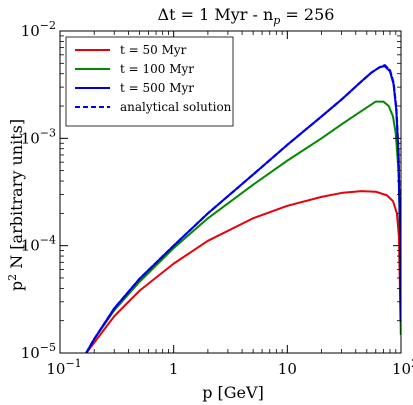  What do you see at coordinates (38, 351) in the screenshot?
I see `y-tick-label: 10⁻⁵` at bounding box center [38, 351].